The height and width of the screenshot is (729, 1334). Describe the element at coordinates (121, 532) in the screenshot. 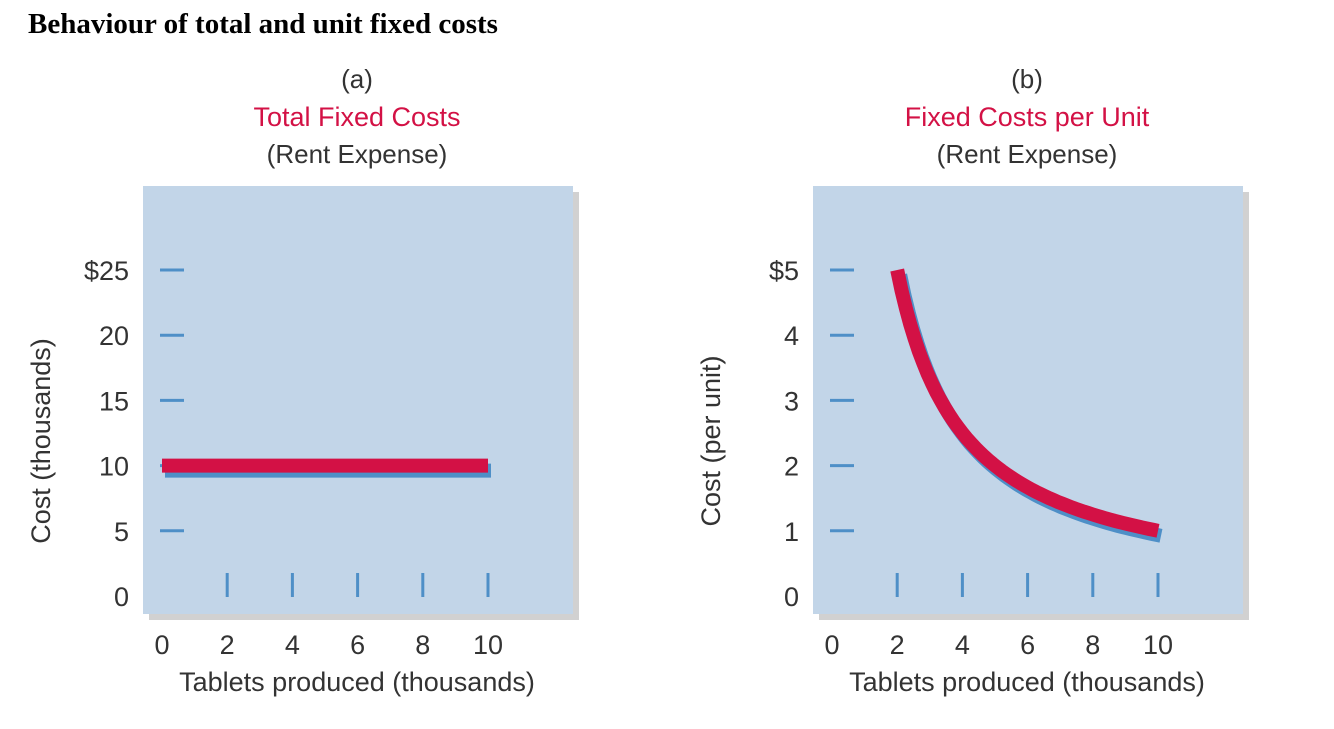

I see `y-tick-label: 5` at that location.